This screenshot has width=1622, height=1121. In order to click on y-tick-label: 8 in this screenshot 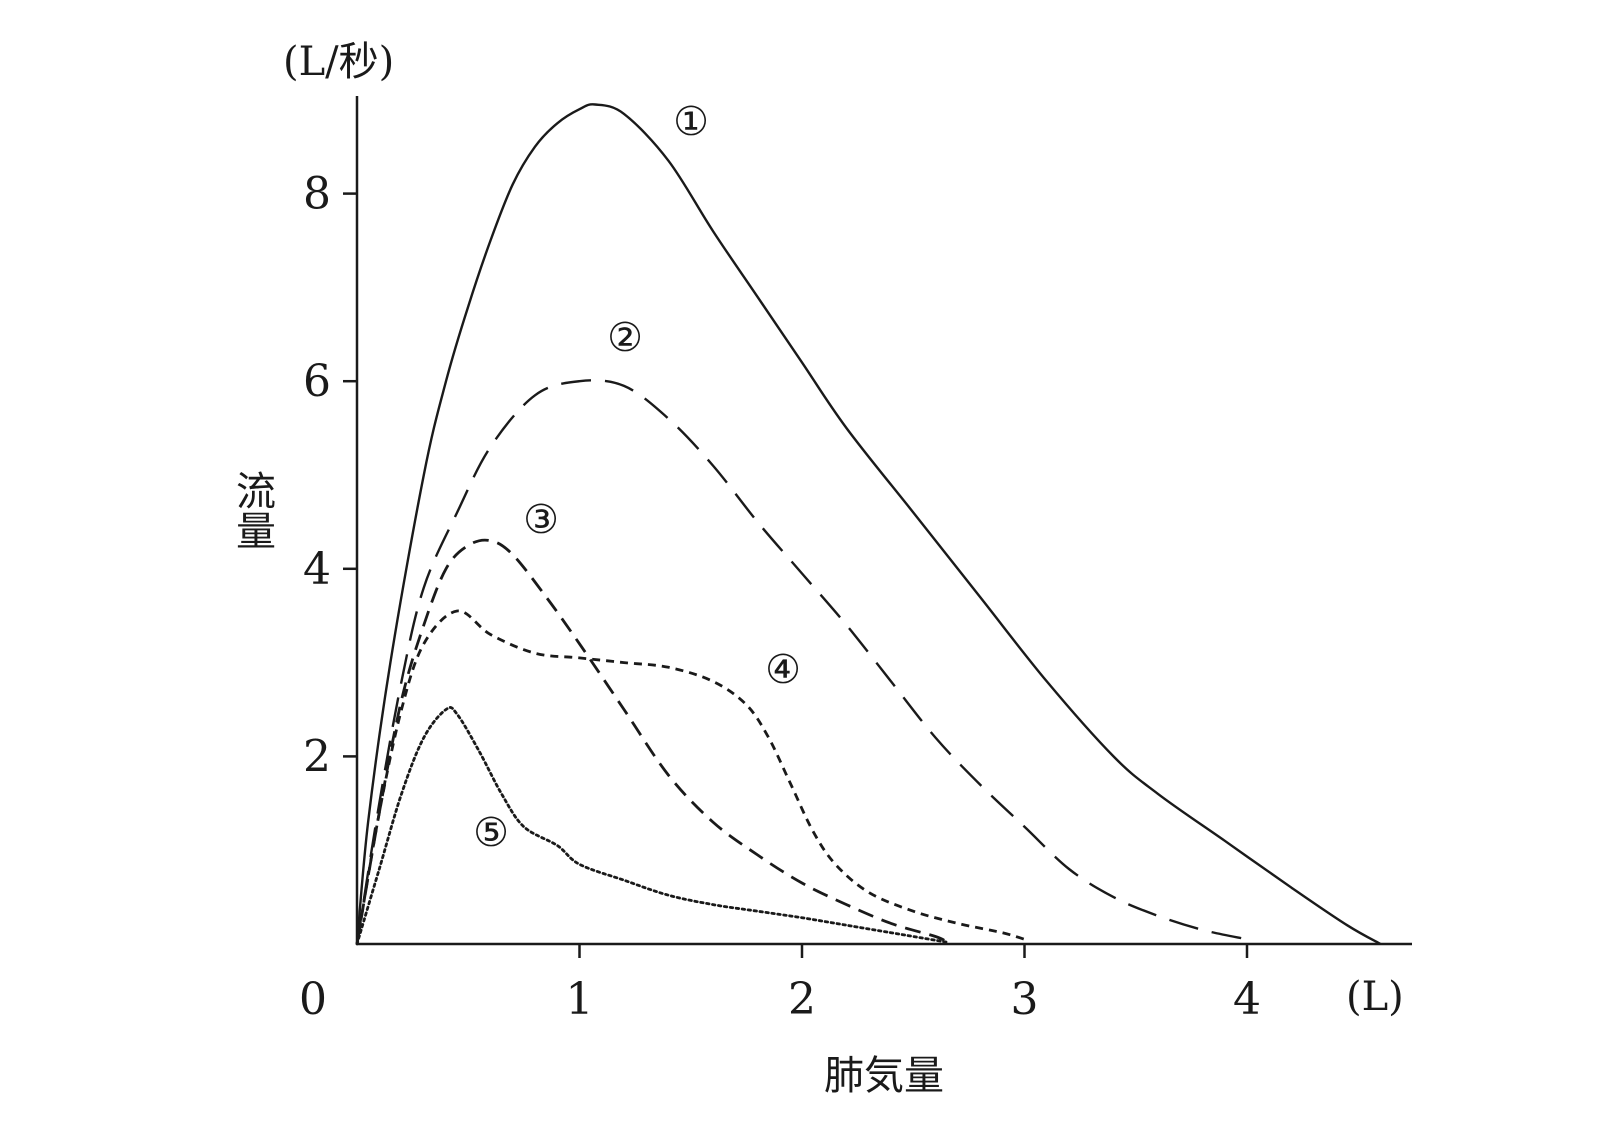, I will do `click(317, 194)`.